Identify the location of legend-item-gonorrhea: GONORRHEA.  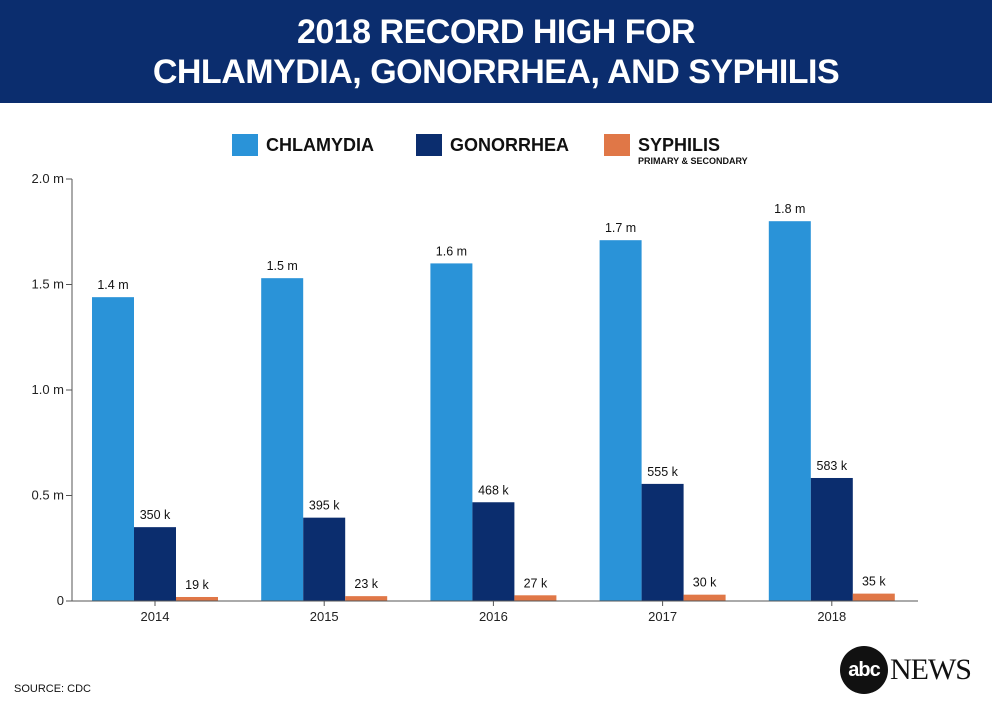
(492, 145).